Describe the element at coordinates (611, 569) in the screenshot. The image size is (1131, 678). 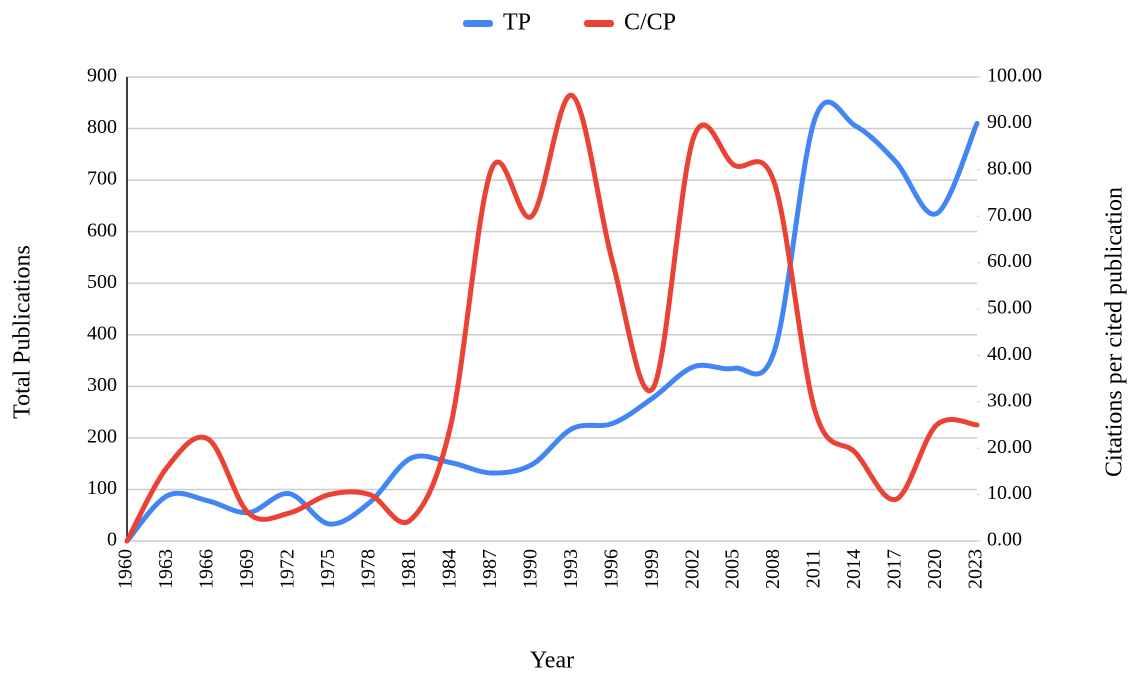
I see `x-tick-label: 1996` at that location.